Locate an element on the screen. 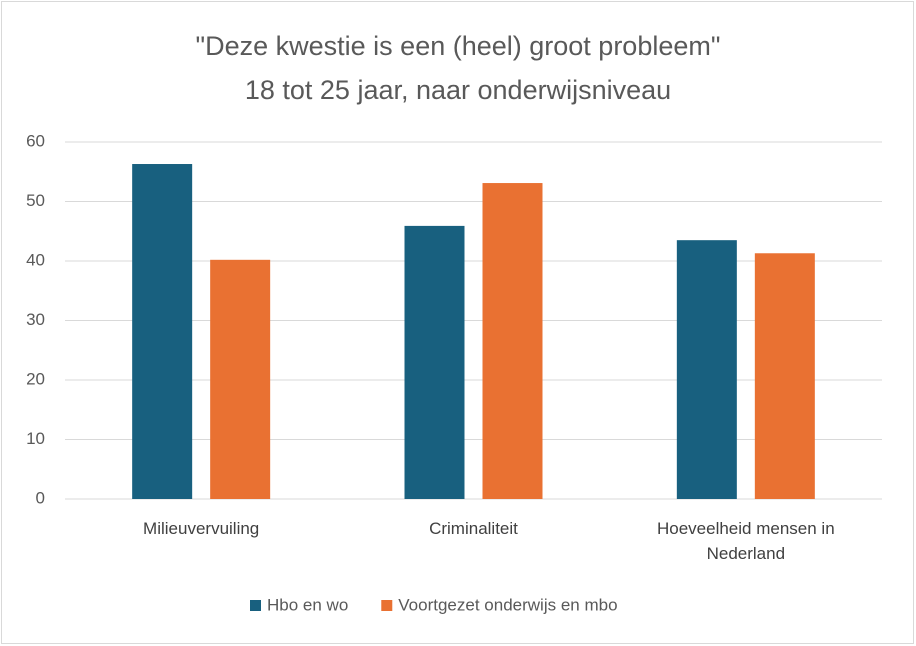 The width and height of the screenshot is (916, 646). chart-subtitle: 18 tot 25 jaar, naar onderwijsniveau is located at coordinates (458, 90).